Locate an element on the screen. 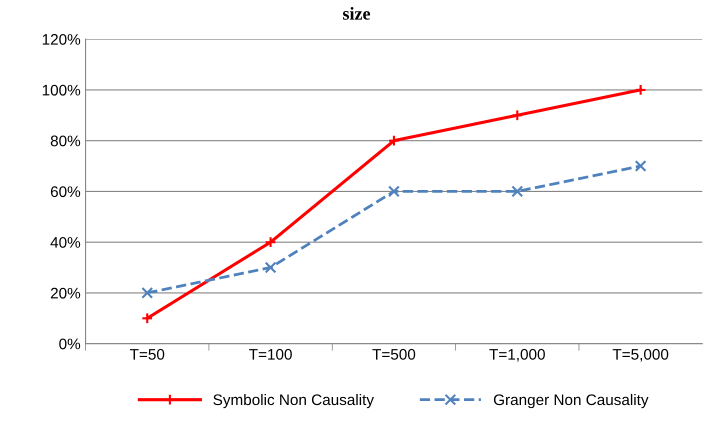  x-tick-label: T=100 is located at coordinates (270, 354).